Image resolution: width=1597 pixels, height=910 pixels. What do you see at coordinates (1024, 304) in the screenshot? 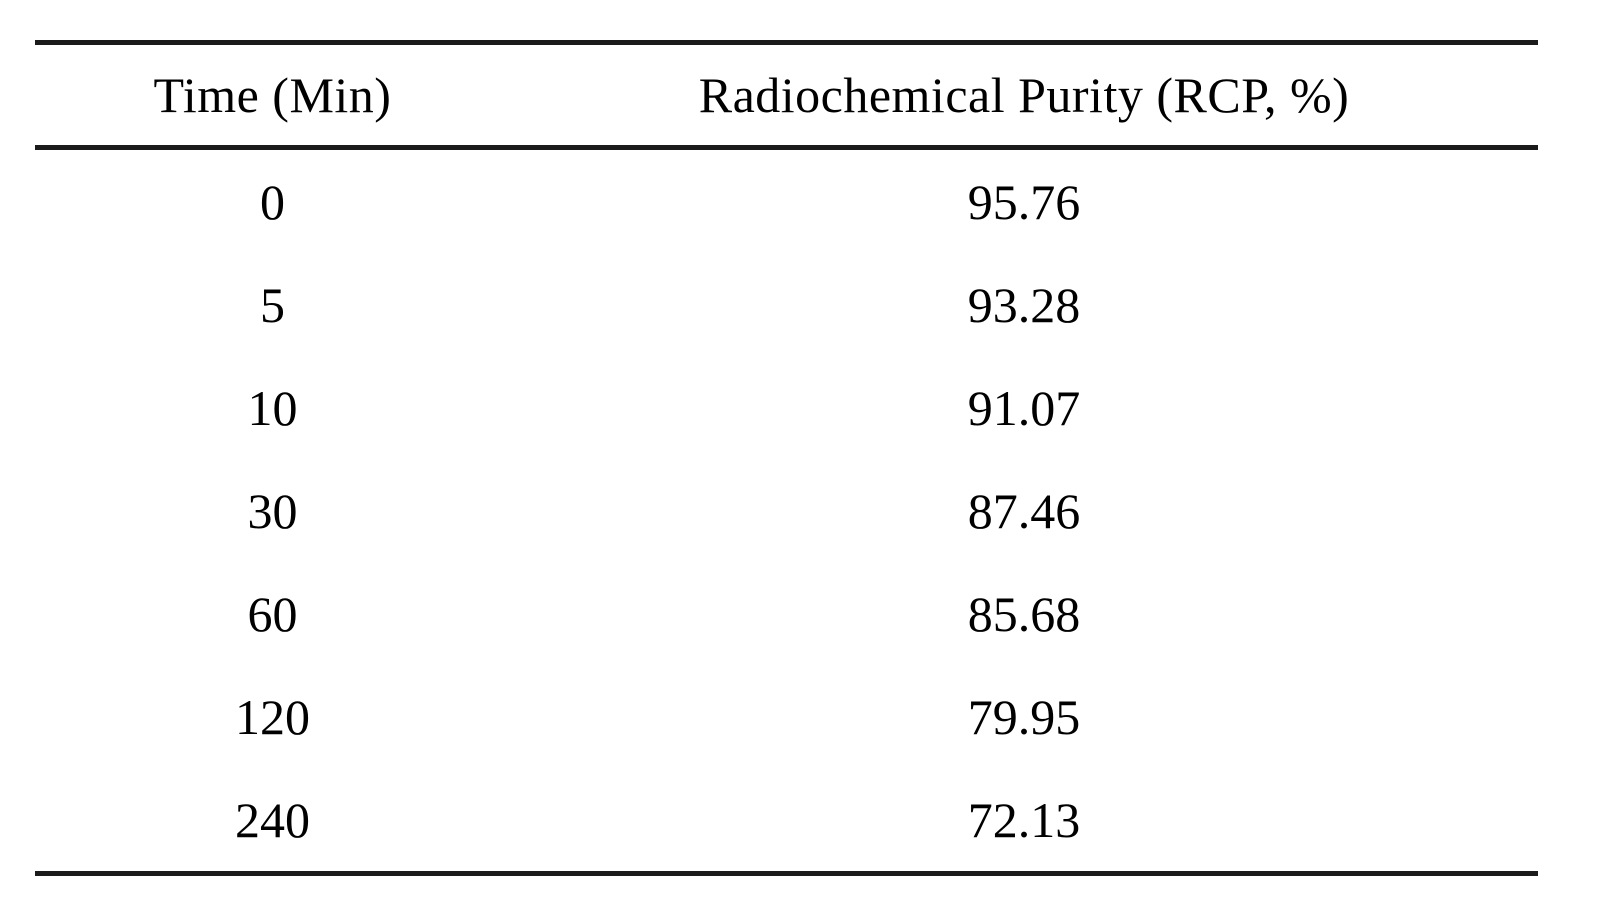
I see `rcp-cell: 93.28` at bounding box center [1024, 304].